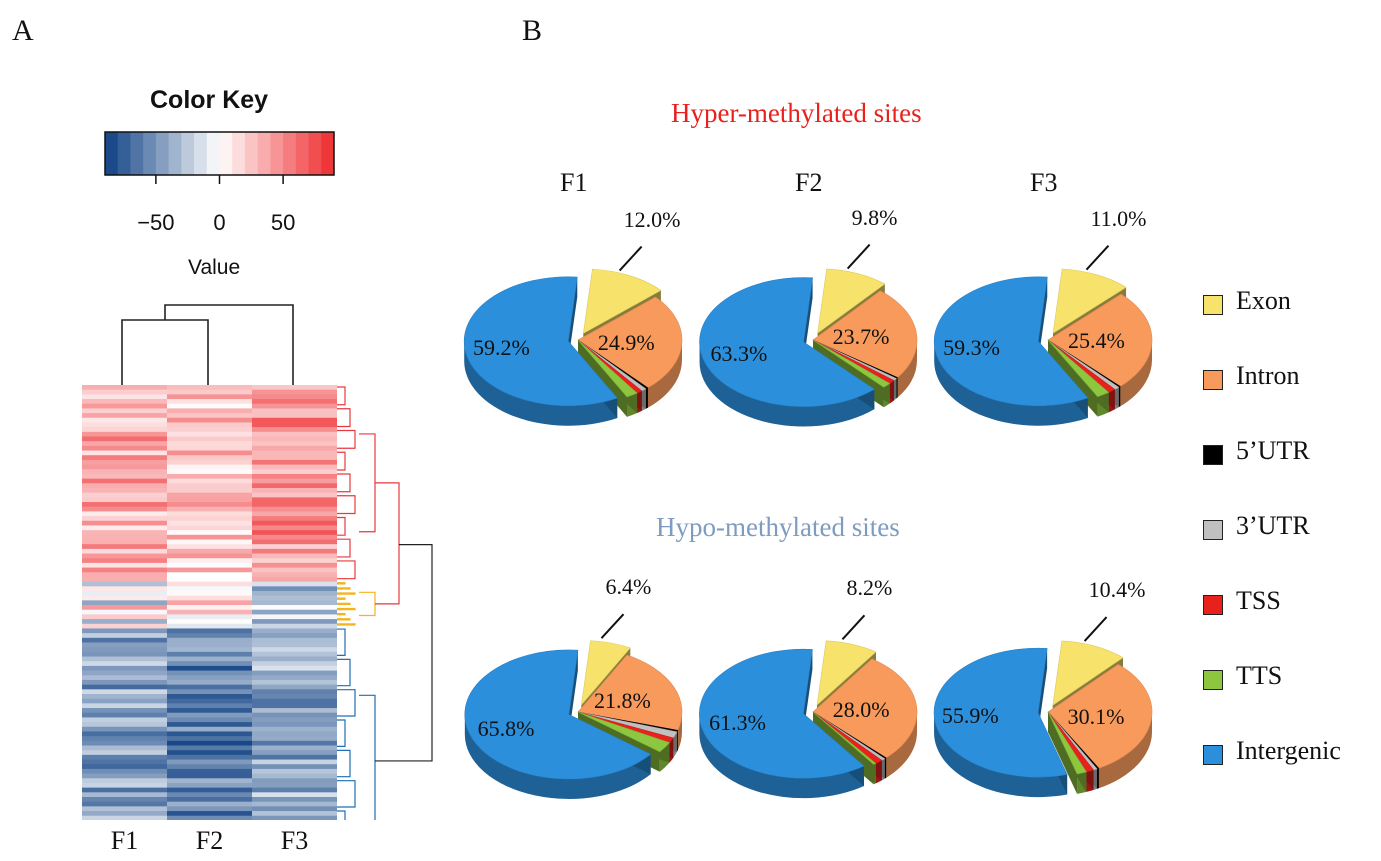 This screenshot has width=1381, height=861. I want to click on color-key-tick-label: 50, so click(283, 222).